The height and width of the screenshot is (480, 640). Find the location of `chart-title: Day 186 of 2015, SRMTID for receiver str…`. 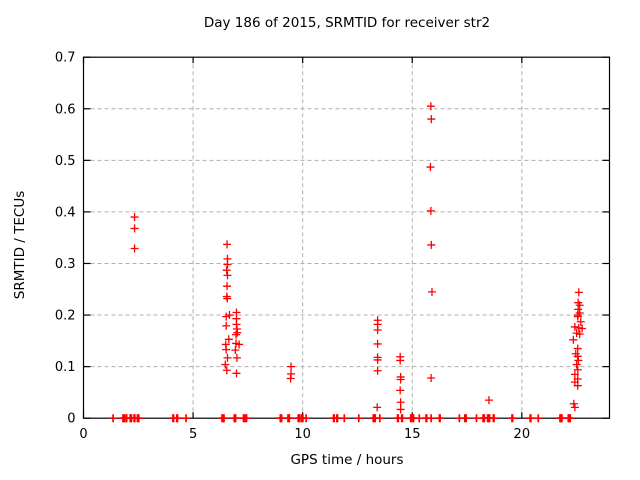

chart-title: Day 186 of 2015, SRMTID for receiver str… is located at coordinates (347, 23).